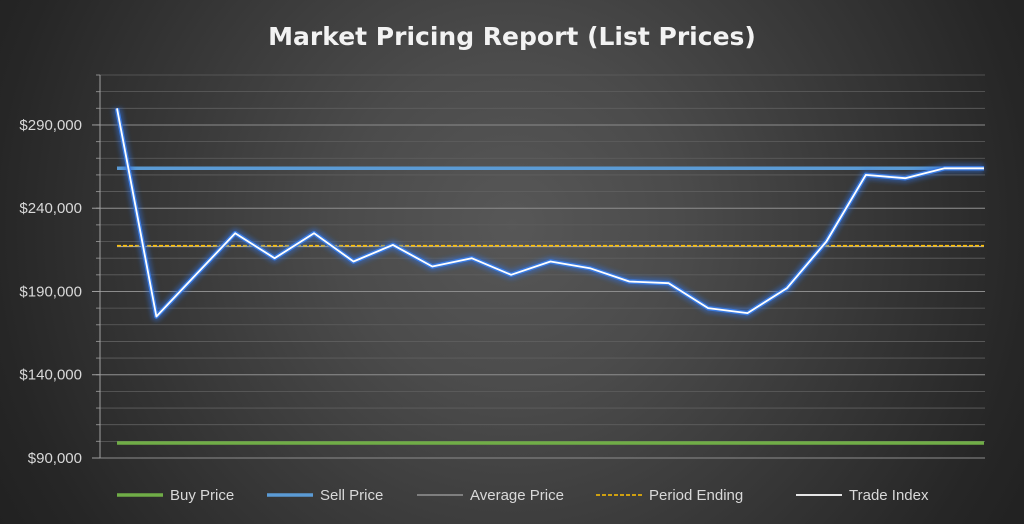 Image resolution: width=1024 pixels, height=524 pixels. Describe the element at coordinates (55, 458) in the screenshot. I see `y-tick-label: $90,000` at that location.